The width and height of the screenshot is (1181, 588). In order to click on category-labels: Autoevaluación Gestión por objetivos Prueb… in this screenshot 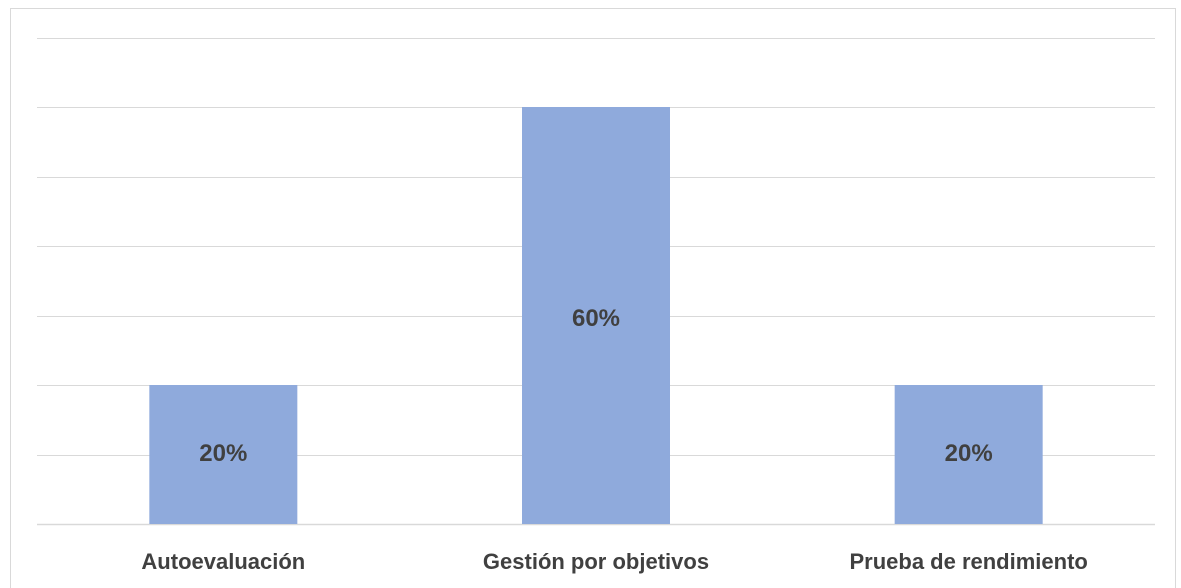, I will do `click(614, 561)`.